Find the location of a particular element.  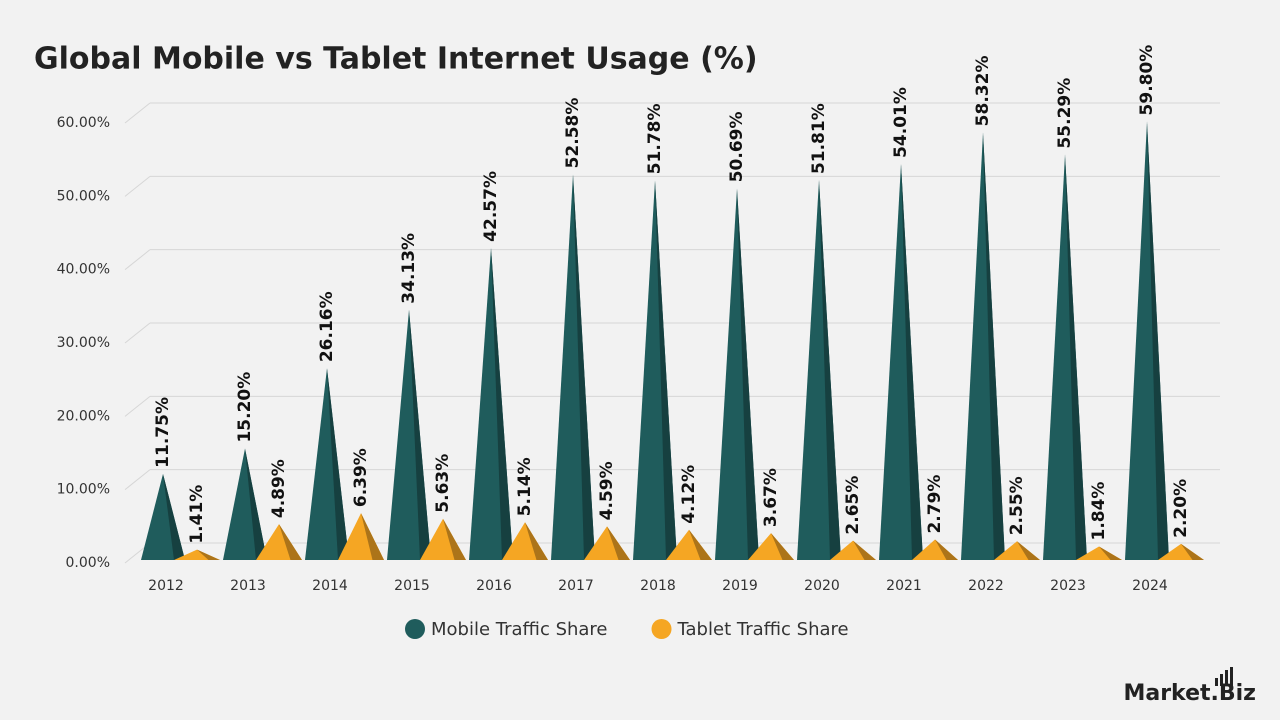

legend-label: Tablet Traffic Share is located at coordinates (763, 629).